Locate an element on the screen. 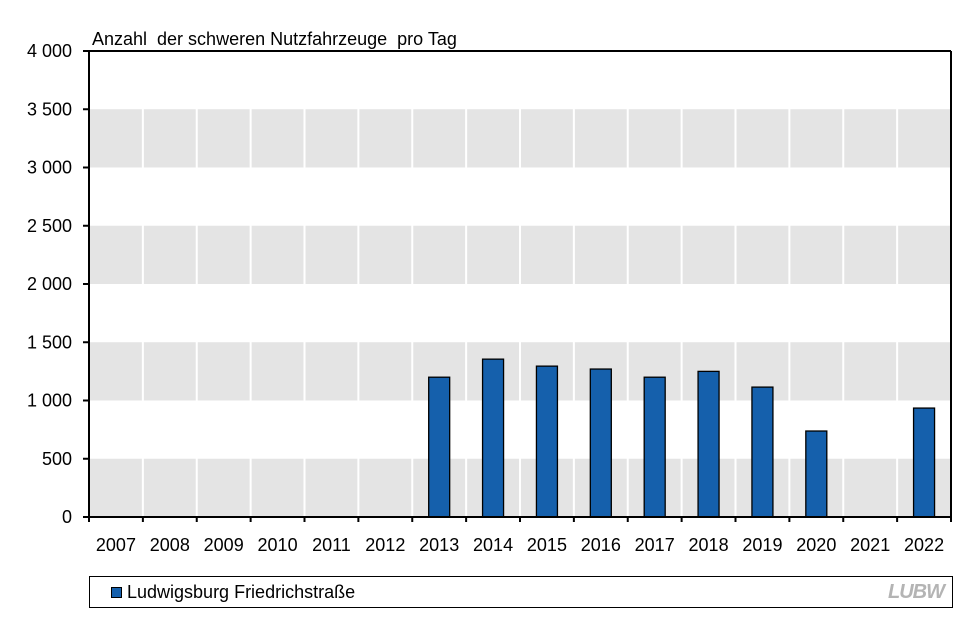 The height and width of the screenshot is (631, 977). x-tick-label: 2014 is located at coordinates (493, 545).